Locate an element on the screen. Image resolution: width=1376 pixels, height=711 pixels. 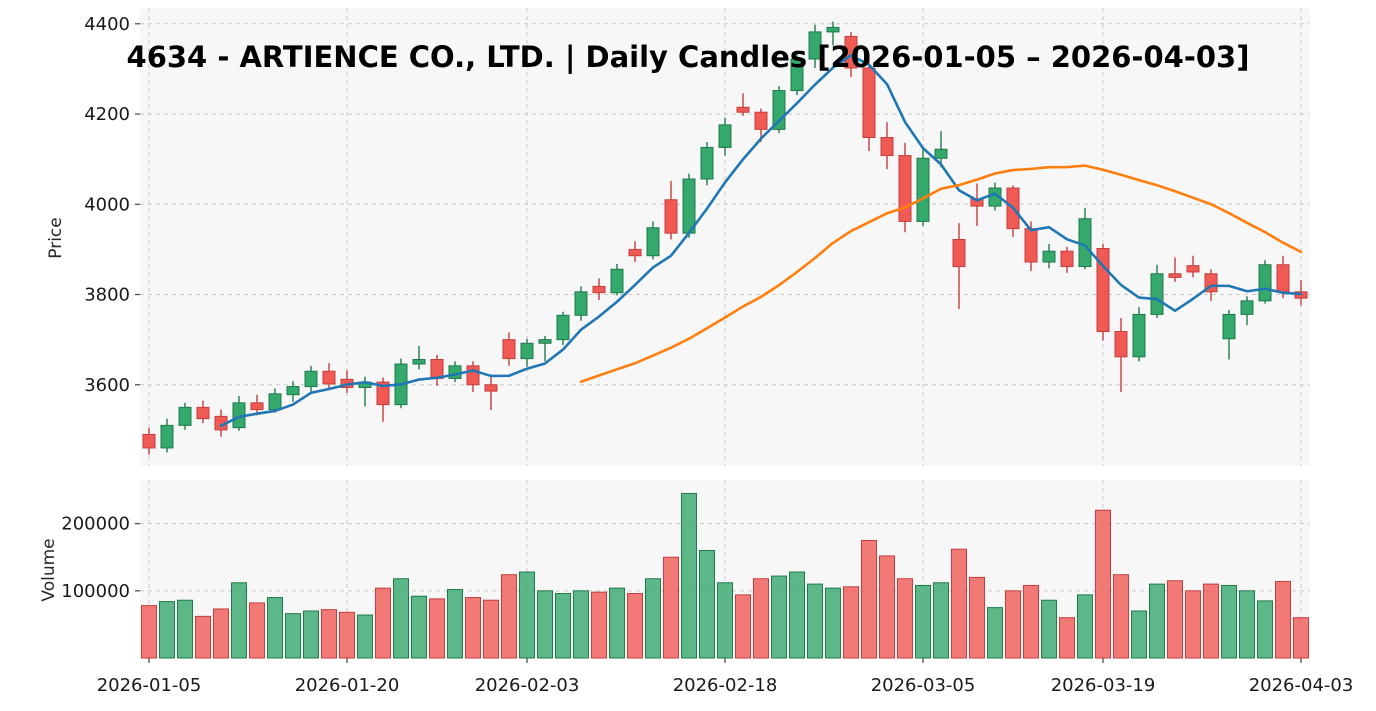
x-tick-label: 2026-01-20 is located at coordinates (347, 685).